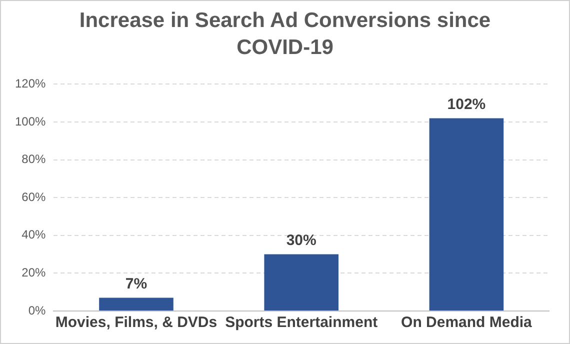 This screenshot has width=570, height=344. Describe the element at coordinates (34, 159) in the screenshot. I see `y-tick-label: 80%` at that location.